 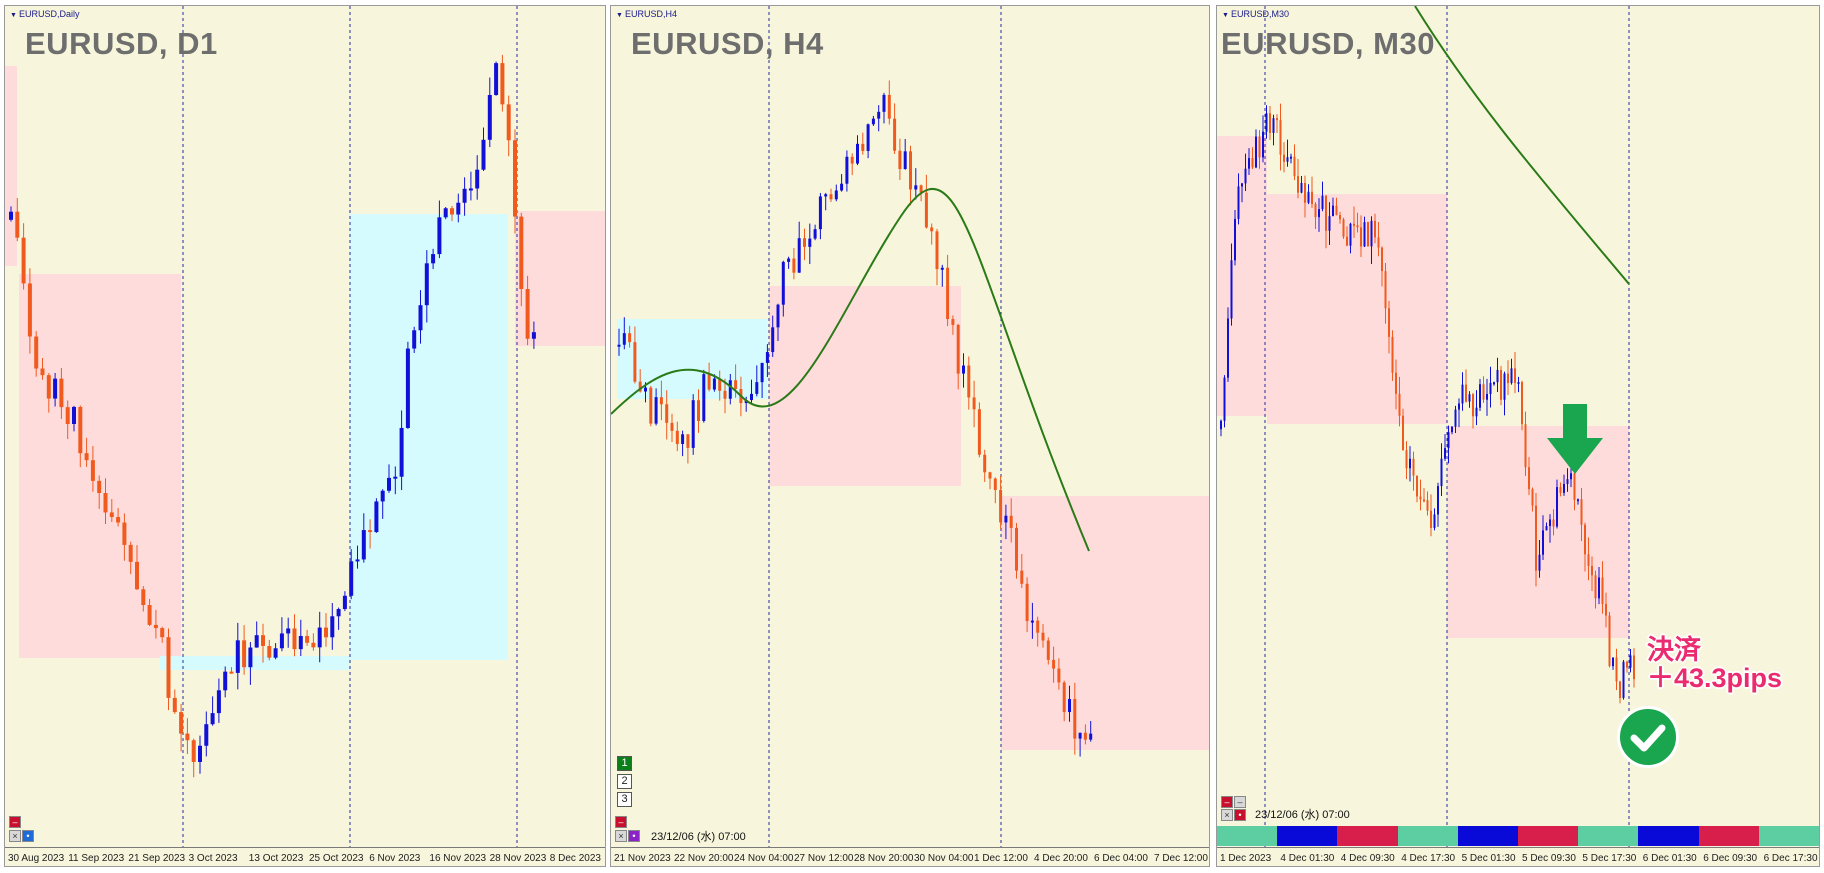 I want to click on time-tick-label: 5 Dec 17:30, so click(x=1609, y=858).